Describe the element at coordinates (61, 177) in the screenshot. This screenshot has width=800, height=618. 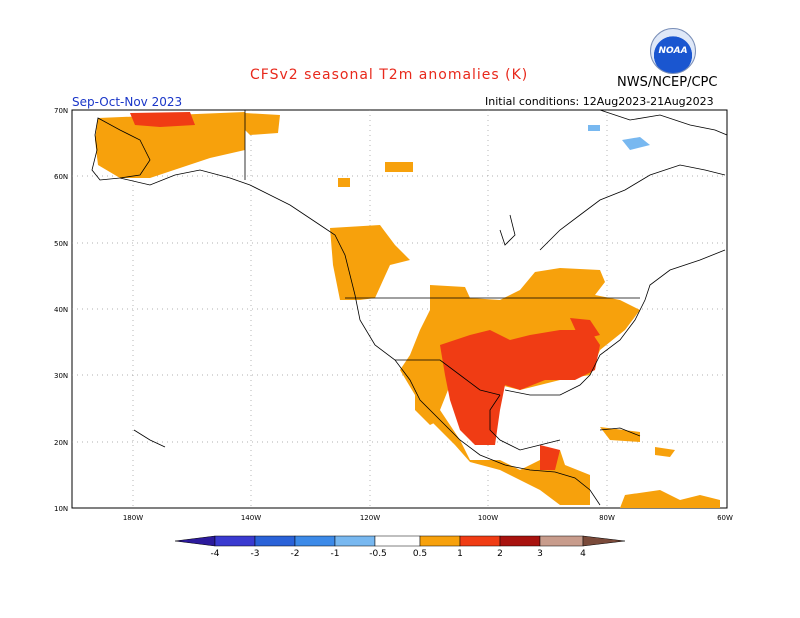
I see `lat-label: 60N` at that location.